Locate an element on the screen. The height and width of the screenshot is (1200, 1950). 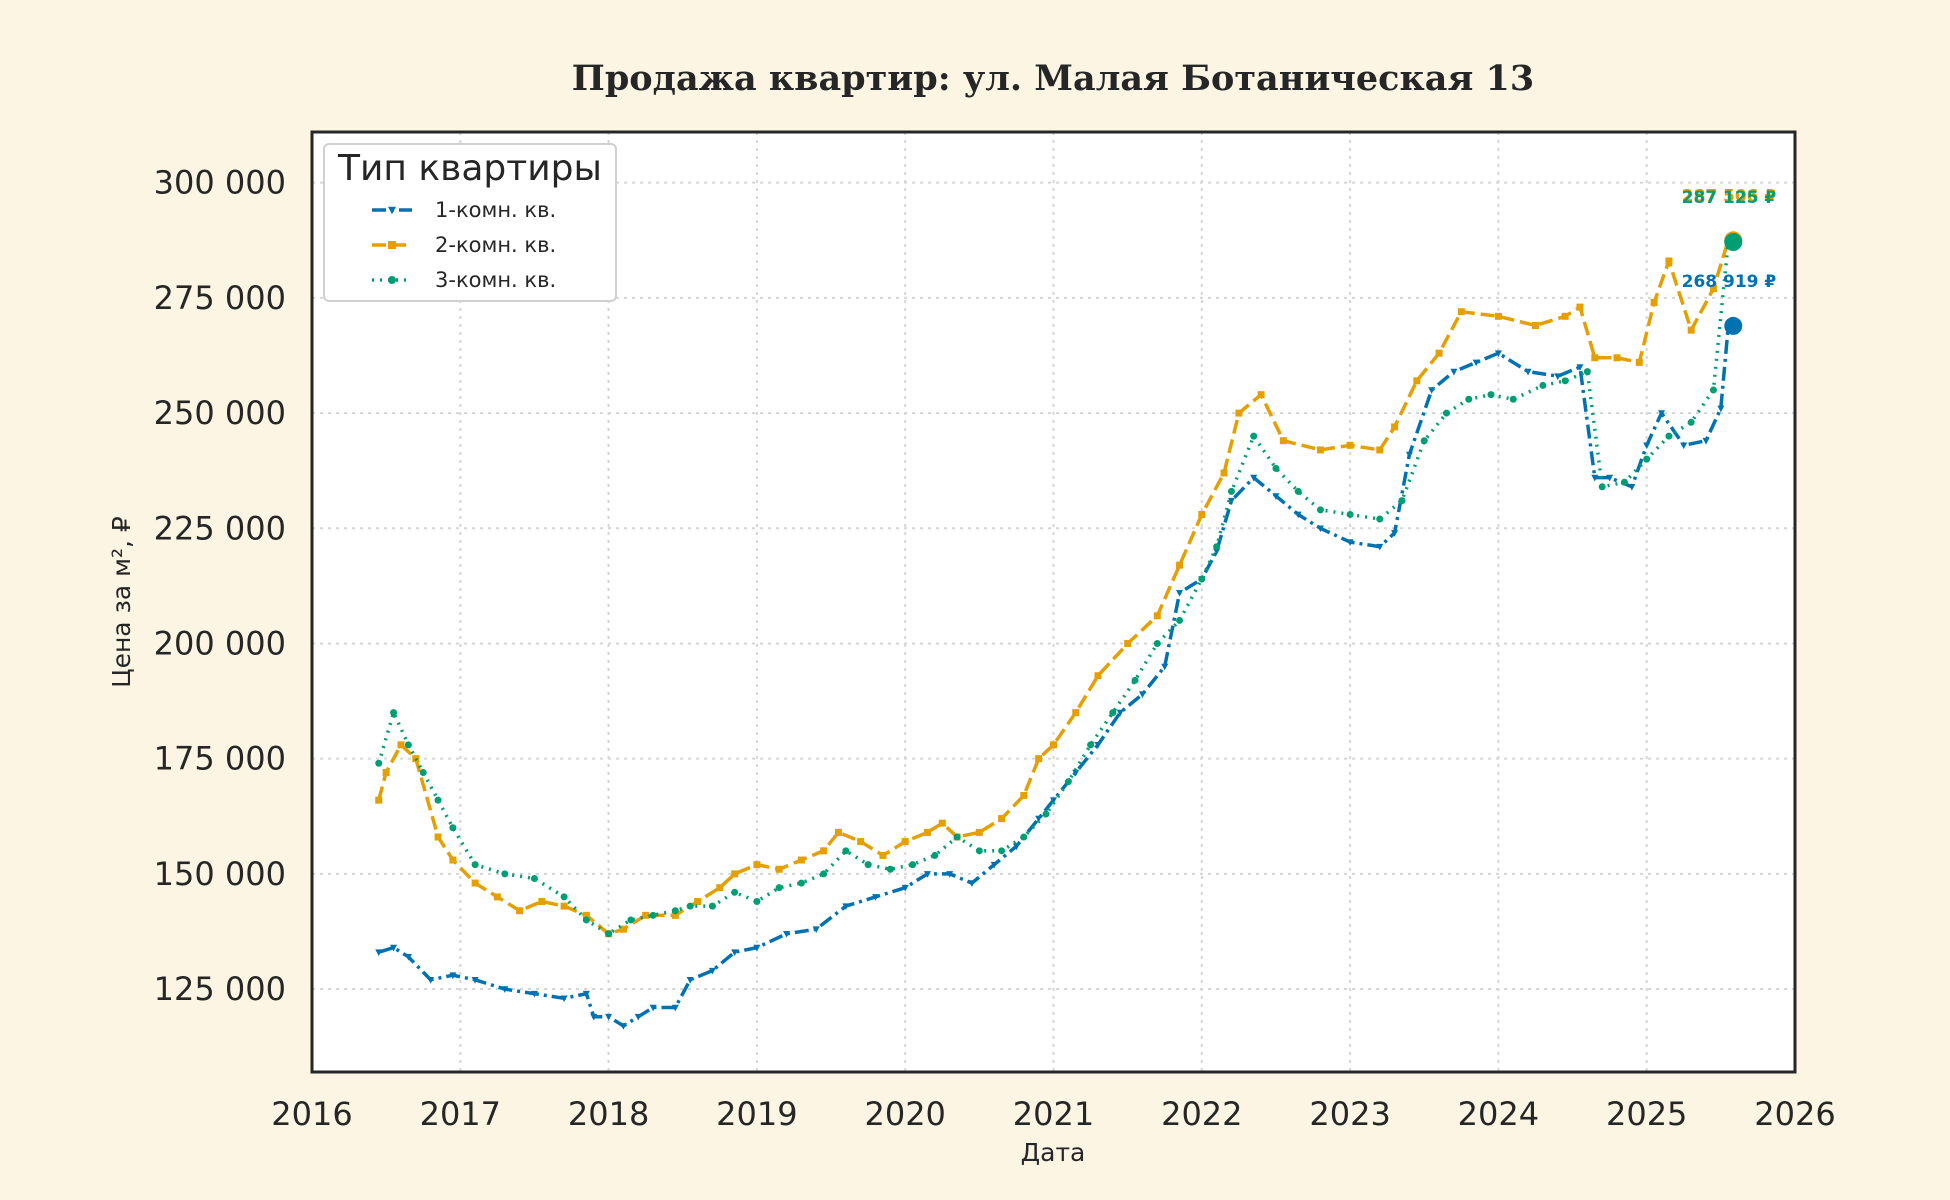
y-tick-label: 150 000 is located at coordinates (220, 874).